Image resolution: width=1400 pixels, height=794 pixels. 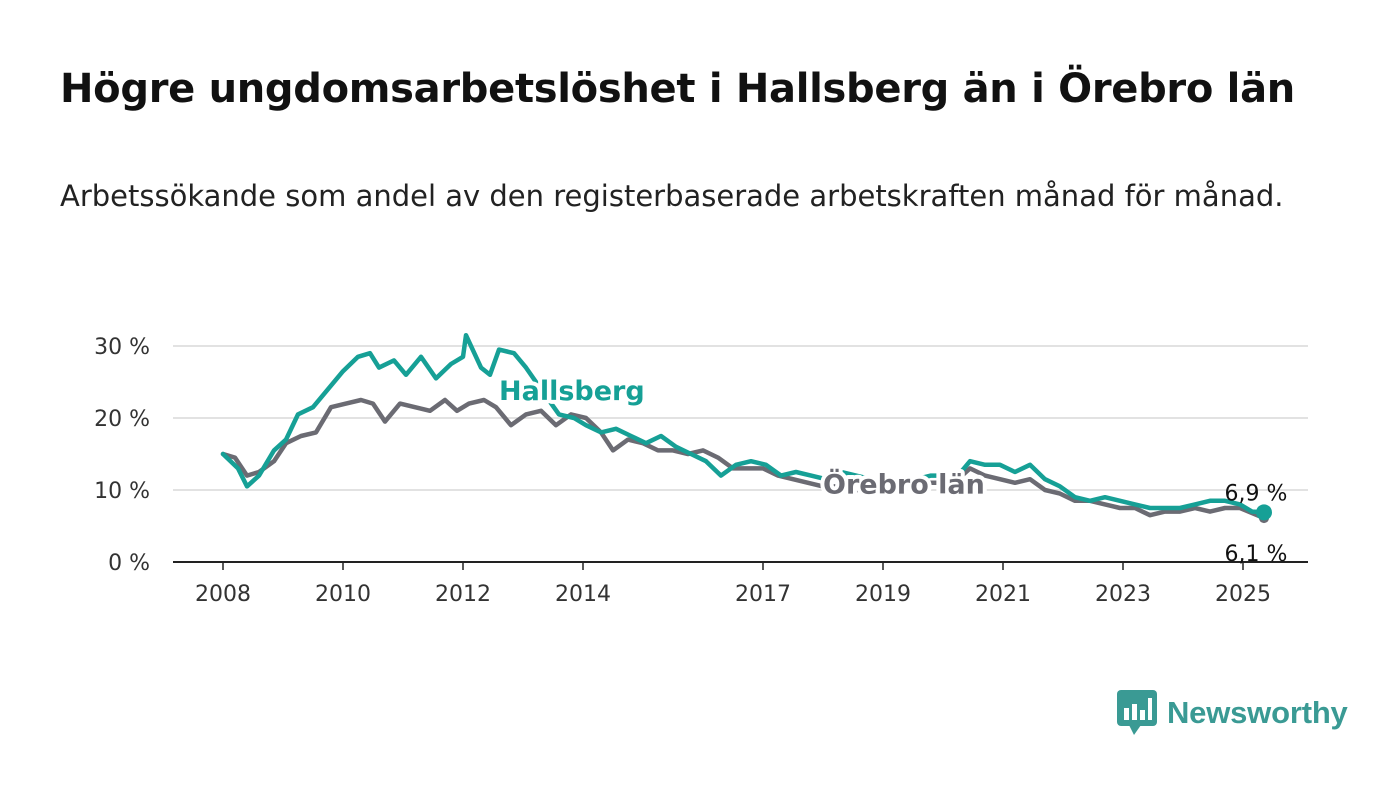 What do you see at coordinates (1243, 594) in the screenshot?
I see `x-tick-label: 2025` at bounding box center [1243, 594].